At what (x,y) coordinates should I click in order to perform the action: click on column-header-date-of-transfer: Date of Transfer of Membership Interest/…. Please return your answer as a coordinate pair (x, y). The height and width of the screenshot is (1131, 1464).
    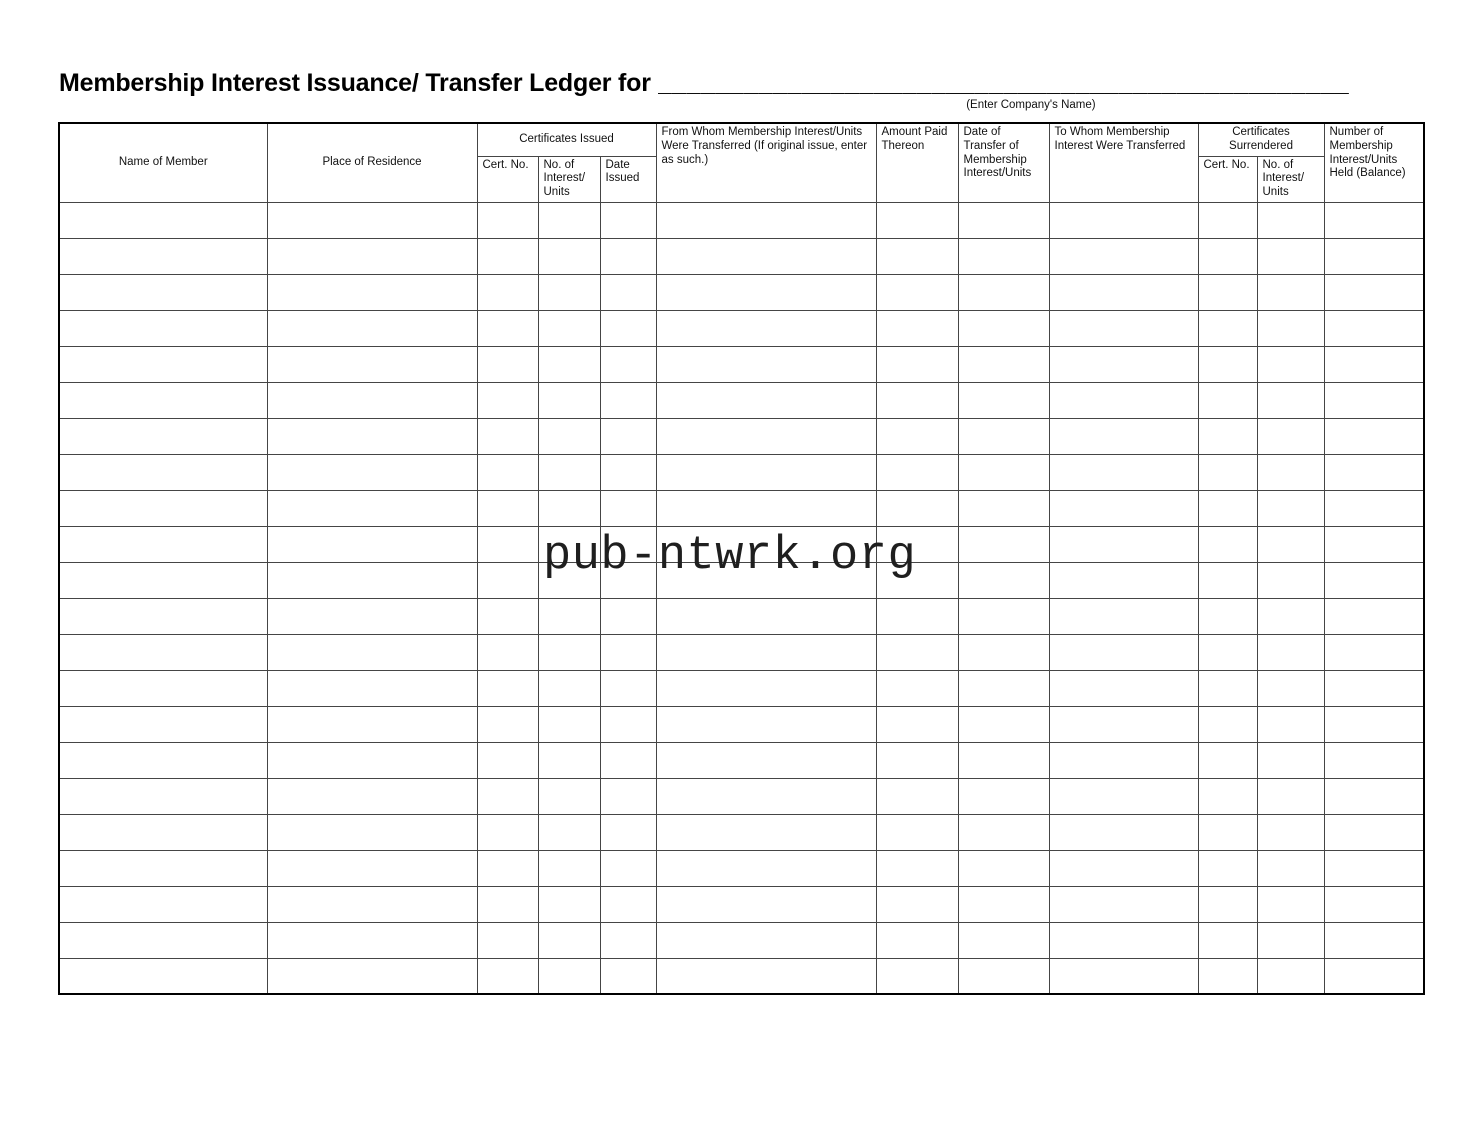
    Looking at the image, I should click on (1003, 162).